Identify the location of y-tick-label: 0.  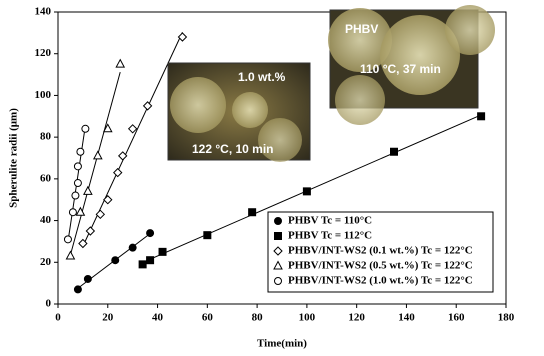
(49, 304).